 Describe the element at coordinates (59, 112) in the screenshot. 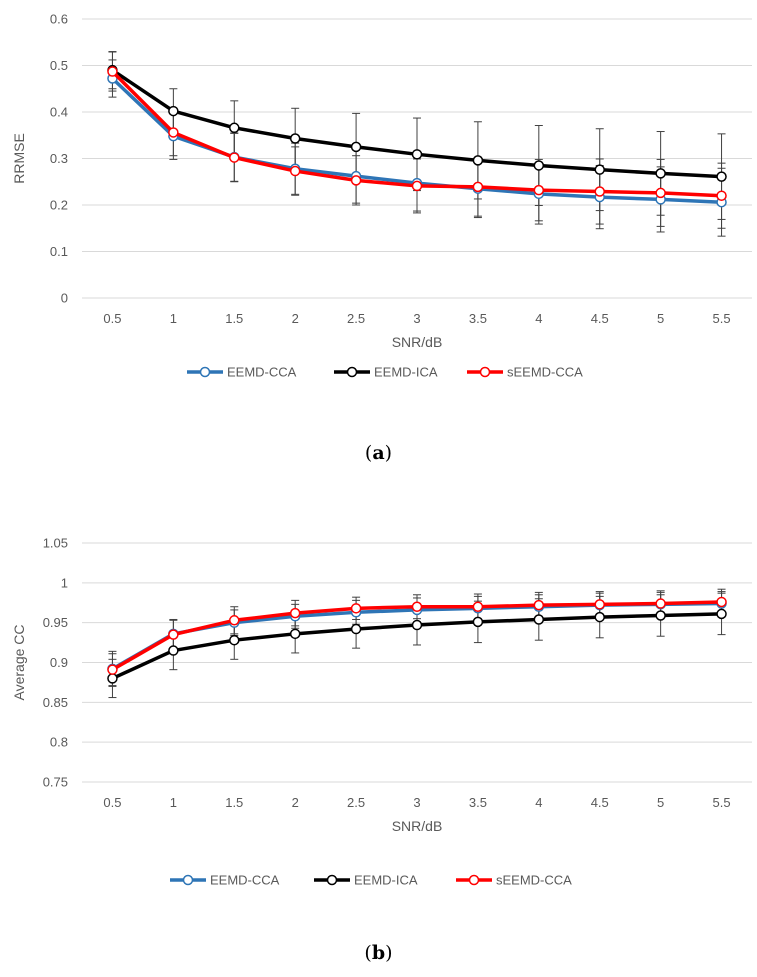

I see `y-tick-label: 0.4` at that location.